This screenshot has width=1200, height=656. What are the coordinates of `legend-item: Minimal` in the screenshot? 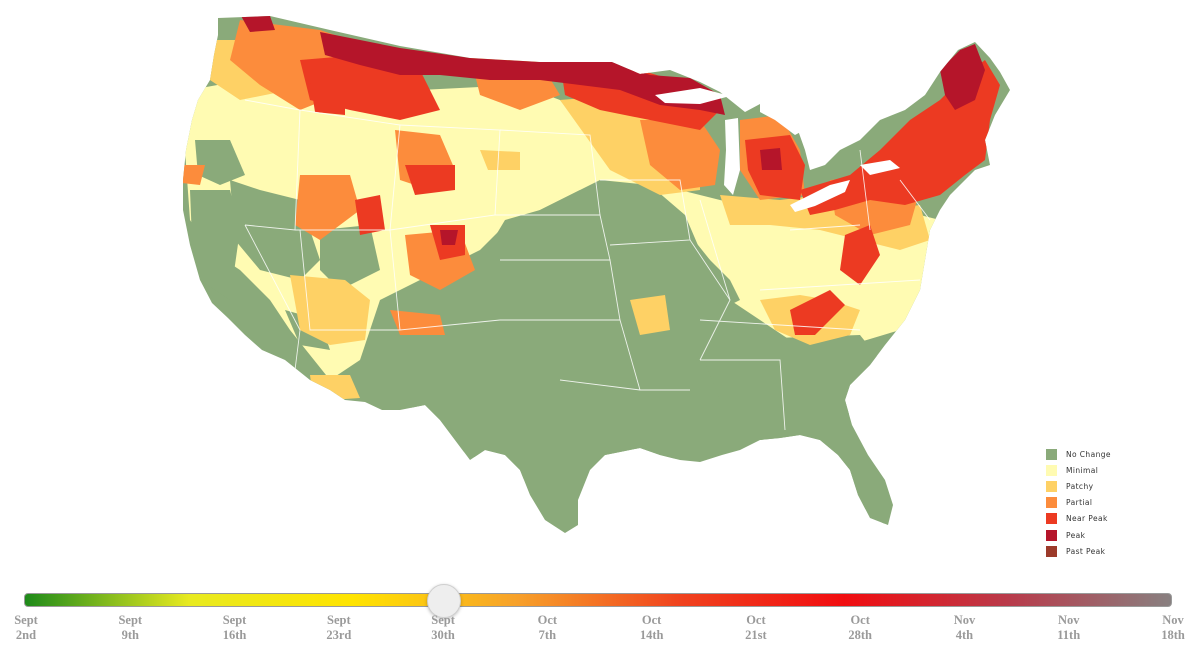 It's located at (1078, 470).